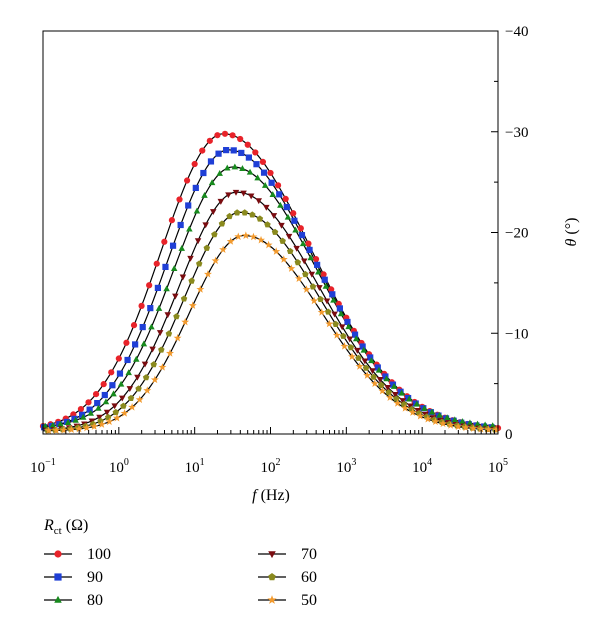  What do you see at coordinates (422, 466) in the screenshot?
I see `x-tick-label: 10⁴` at bounding box center [422, 466].